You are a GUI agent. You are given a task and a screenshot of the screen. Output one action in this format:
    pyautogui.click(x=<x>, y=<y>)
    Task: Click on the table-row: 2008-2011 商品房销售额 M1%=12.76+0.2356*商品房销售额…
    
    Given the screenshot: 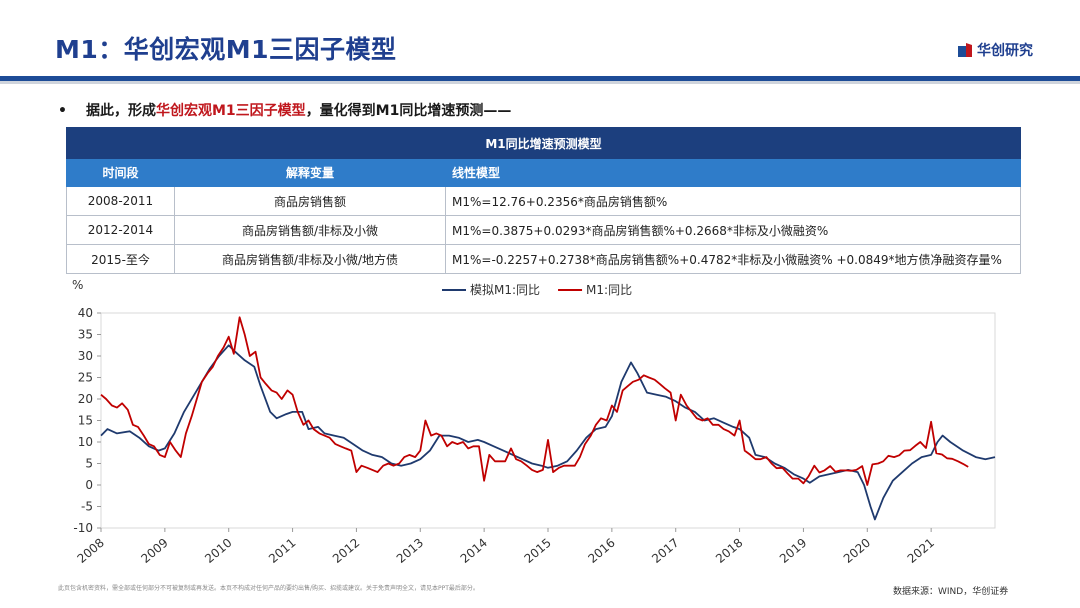 What is the action you would take?
    pyautogui.click(x=543, y=201)
    